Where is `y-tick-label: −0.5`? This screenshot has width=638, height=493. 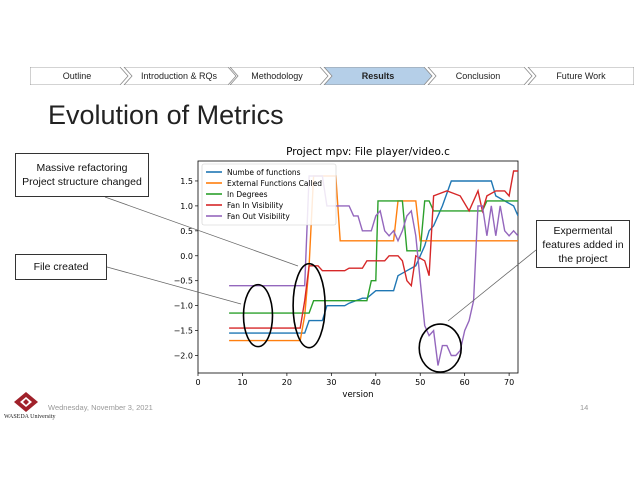 y-tick-label: −0.5 is located at coordinates (183, 281).